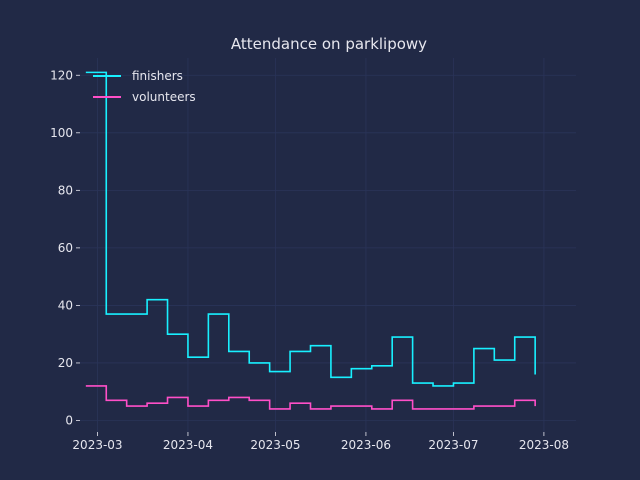 This screenshot has width=640, height=480. What do you see at coordinates (65, 305) in the screenshot?
I see `y-tick-label: 40` at bounding box center [65, 305].